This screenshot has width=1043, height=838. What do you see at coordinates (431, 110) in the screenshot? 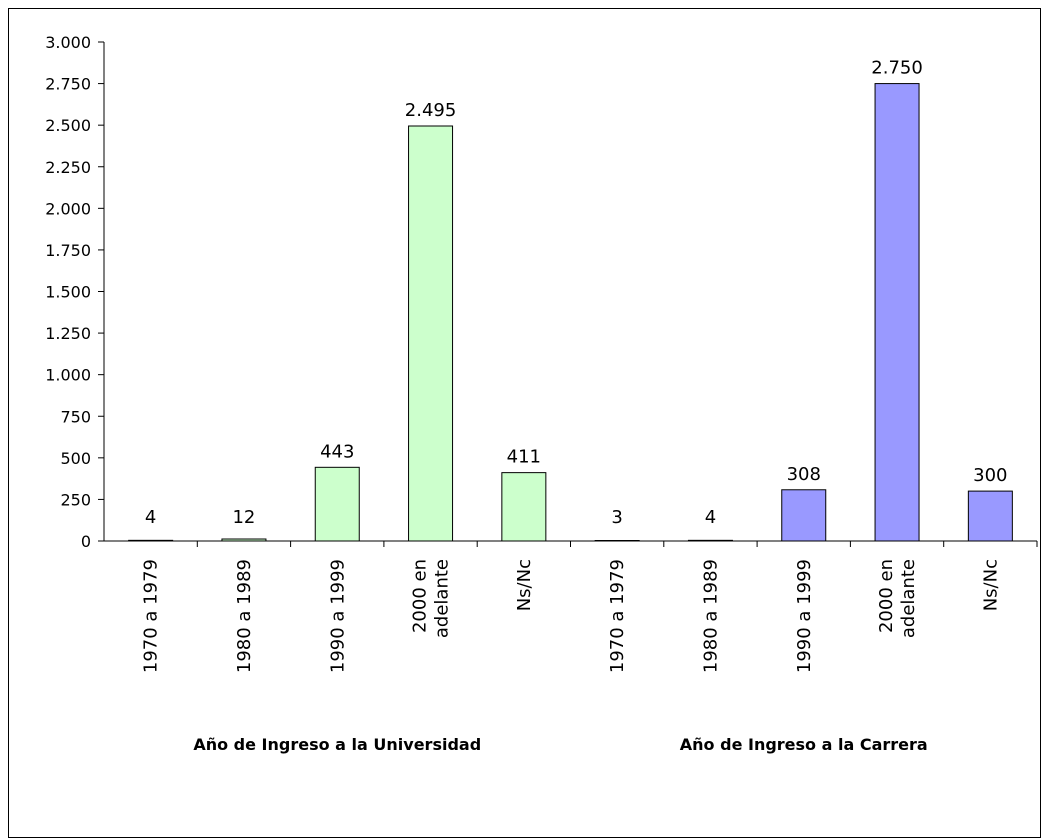
I see `data-label: 2.495` at bounding box center [431, 110].